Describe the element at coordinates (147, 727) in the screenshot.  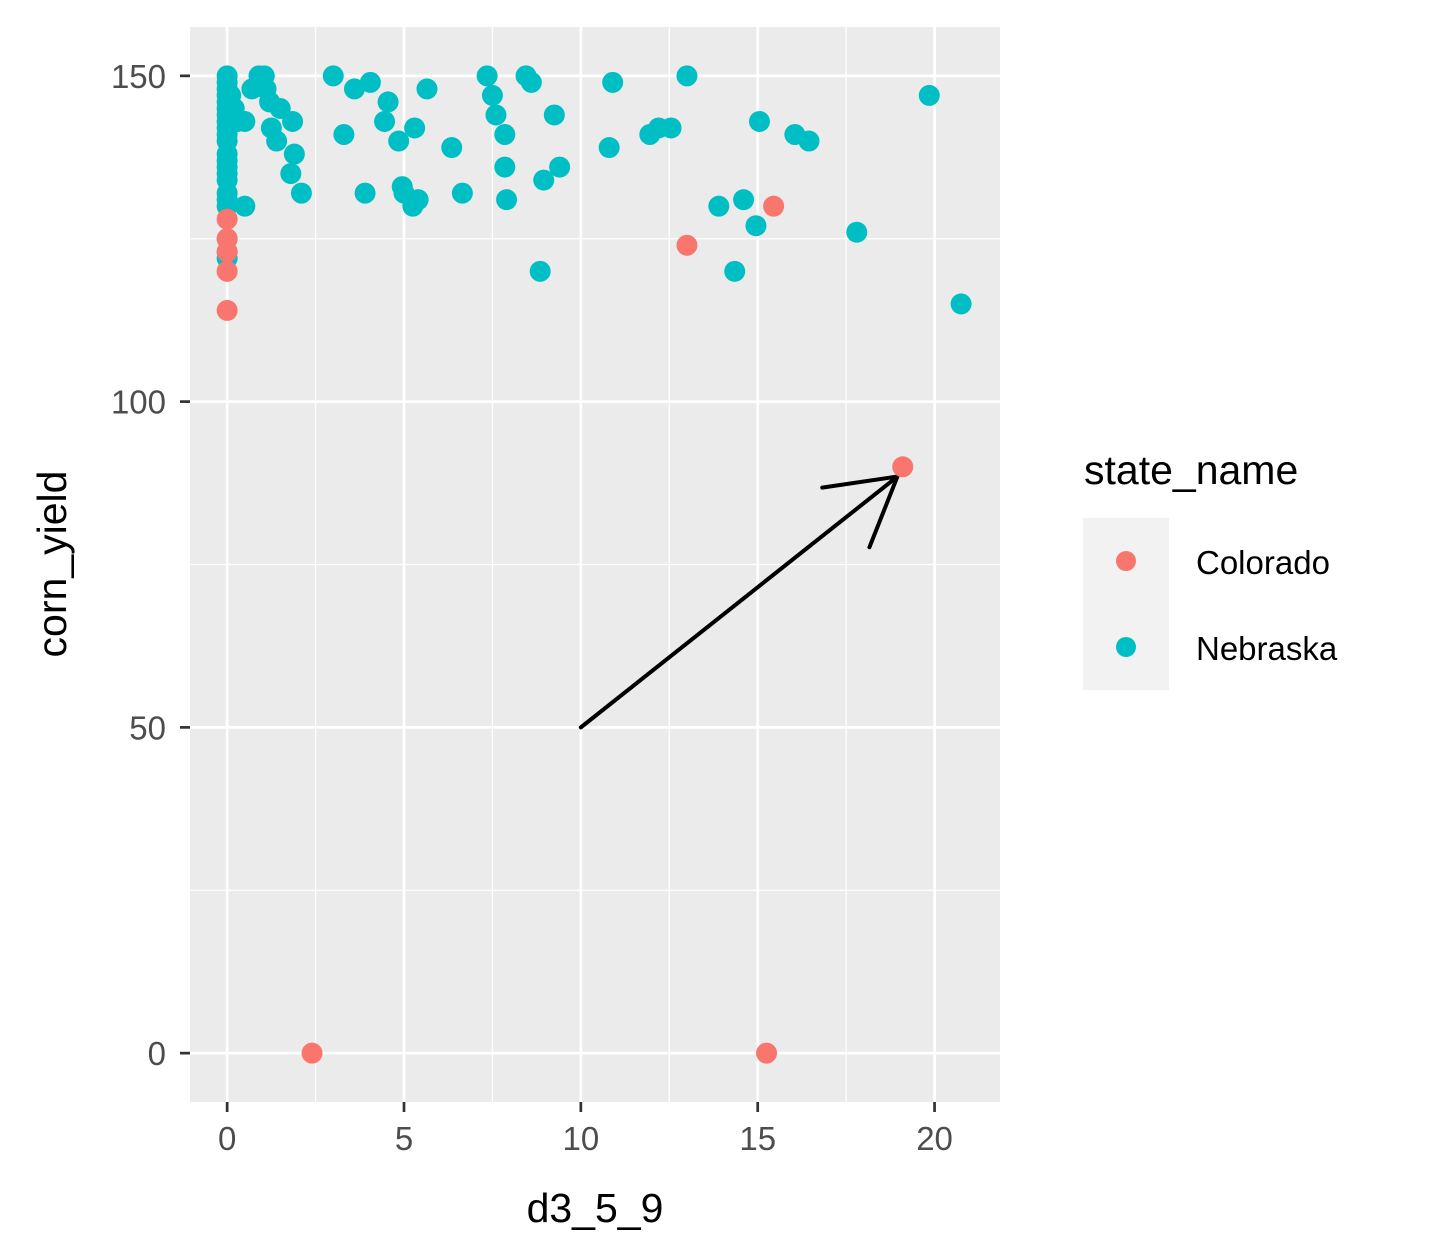
I see `y-tick-label: 50` at that location.